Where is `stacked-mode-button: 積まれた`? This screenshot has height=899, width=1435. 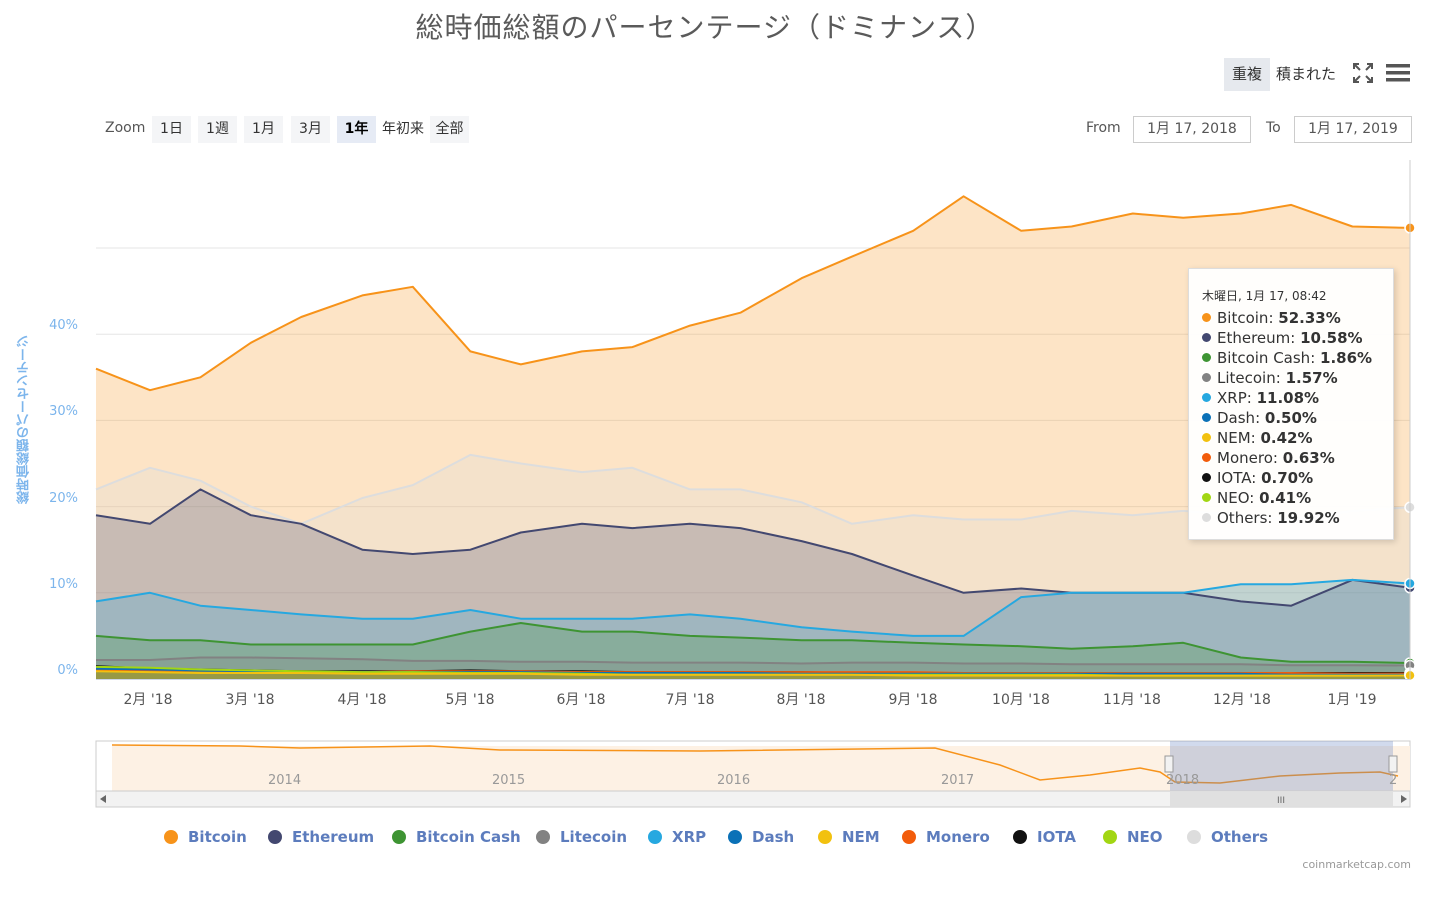
stacked-mode-button: 積まれた is located at coordinates (1306, 74).